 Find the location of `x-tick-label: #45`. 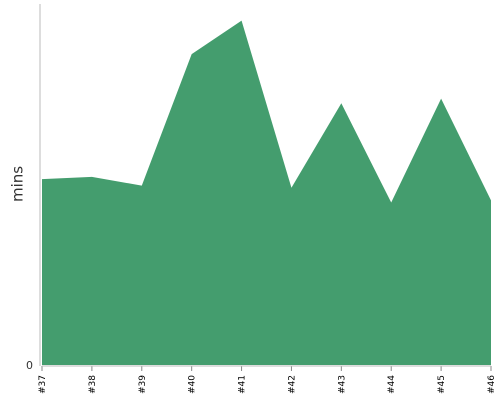

x-tick-label: #45 is located at coordinates (442, 384).